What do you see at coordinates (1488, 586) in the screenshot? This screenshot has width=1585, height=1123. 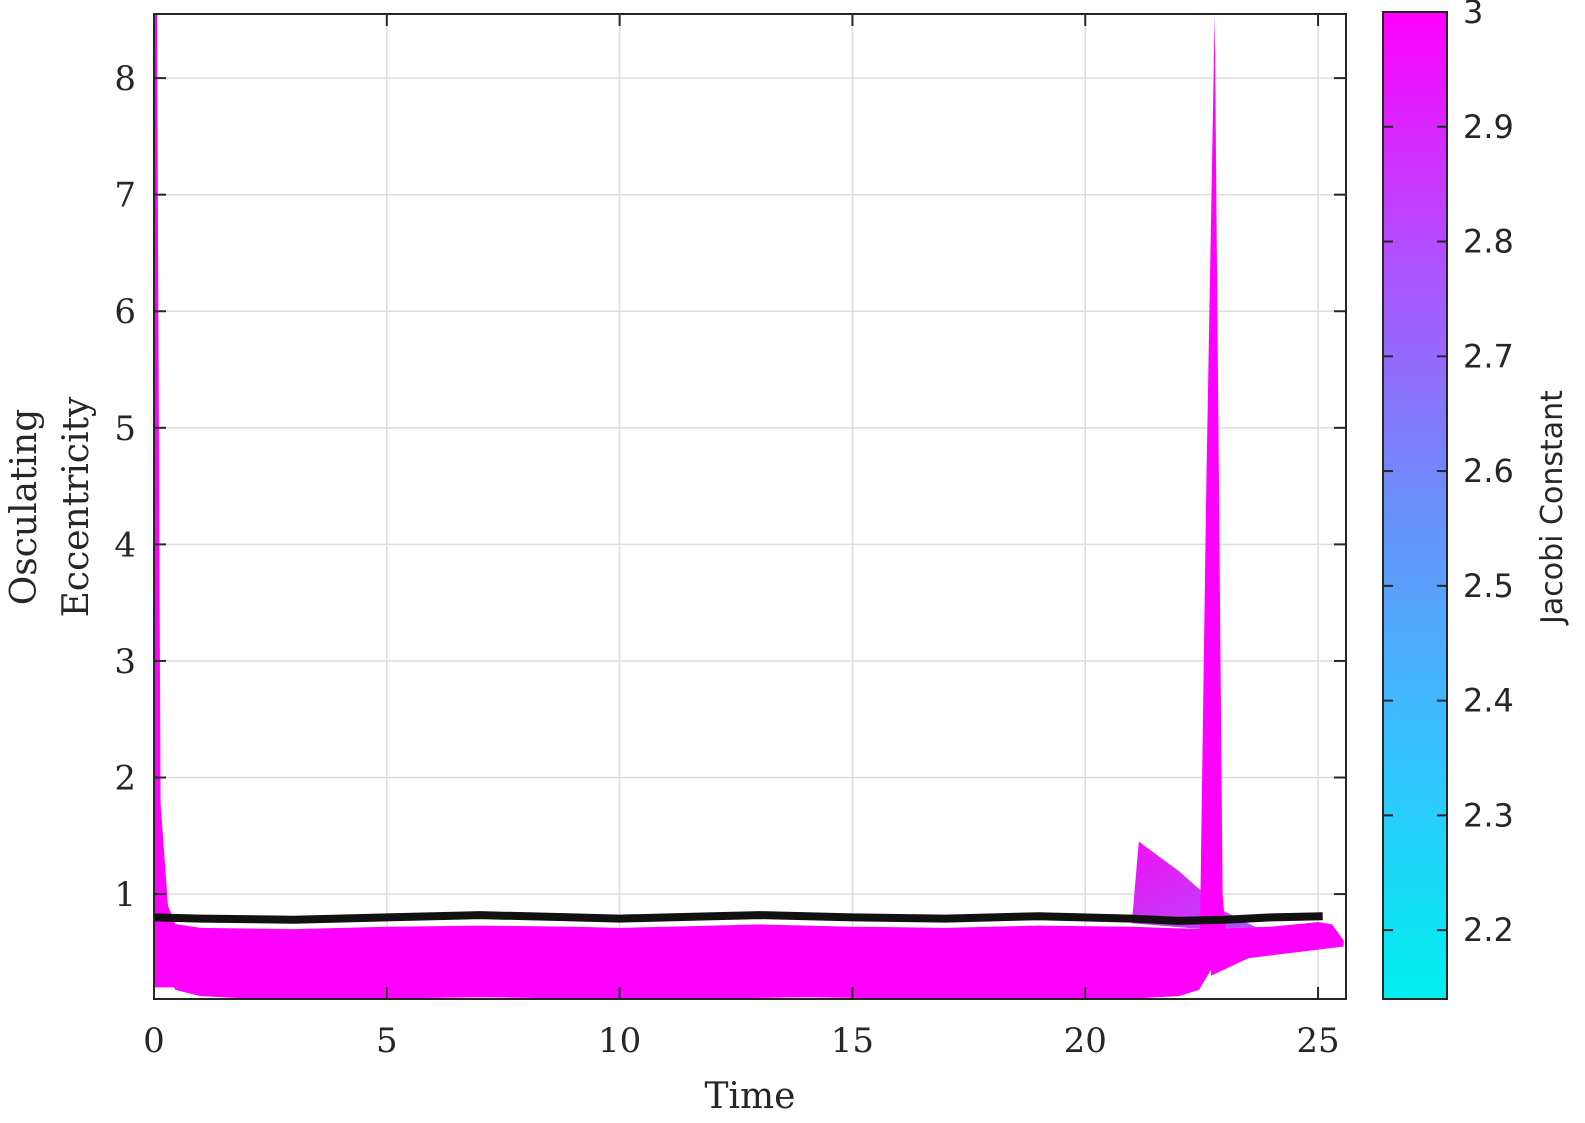 I see `colorbar-tick-label-2.5: 2.5` at bounding box center [1488, 586].